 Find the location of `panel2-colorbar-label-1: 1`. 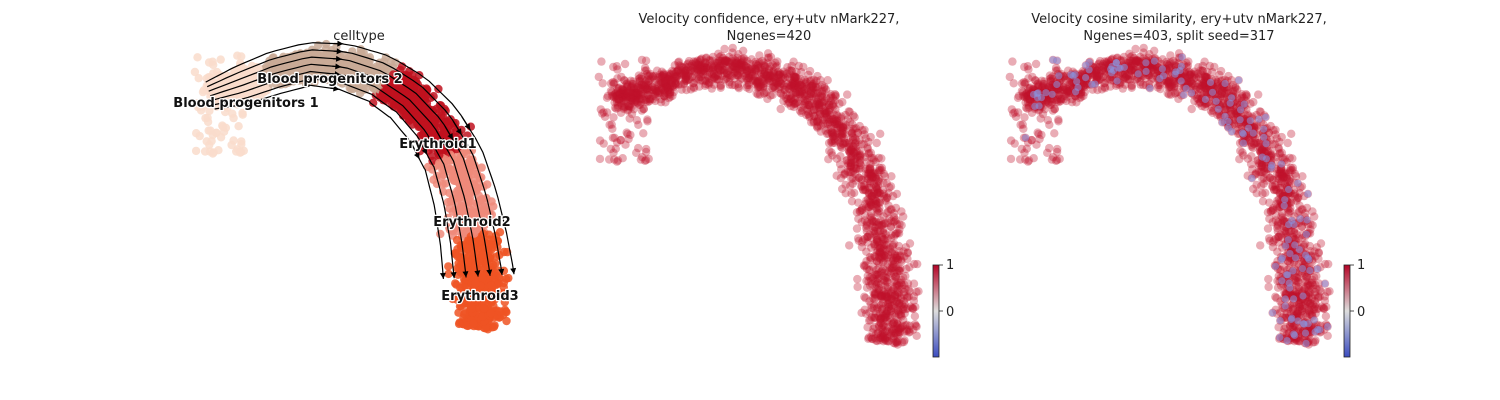

panel2-colorbar-label-1: 1 is located at coordinates (950, 265).